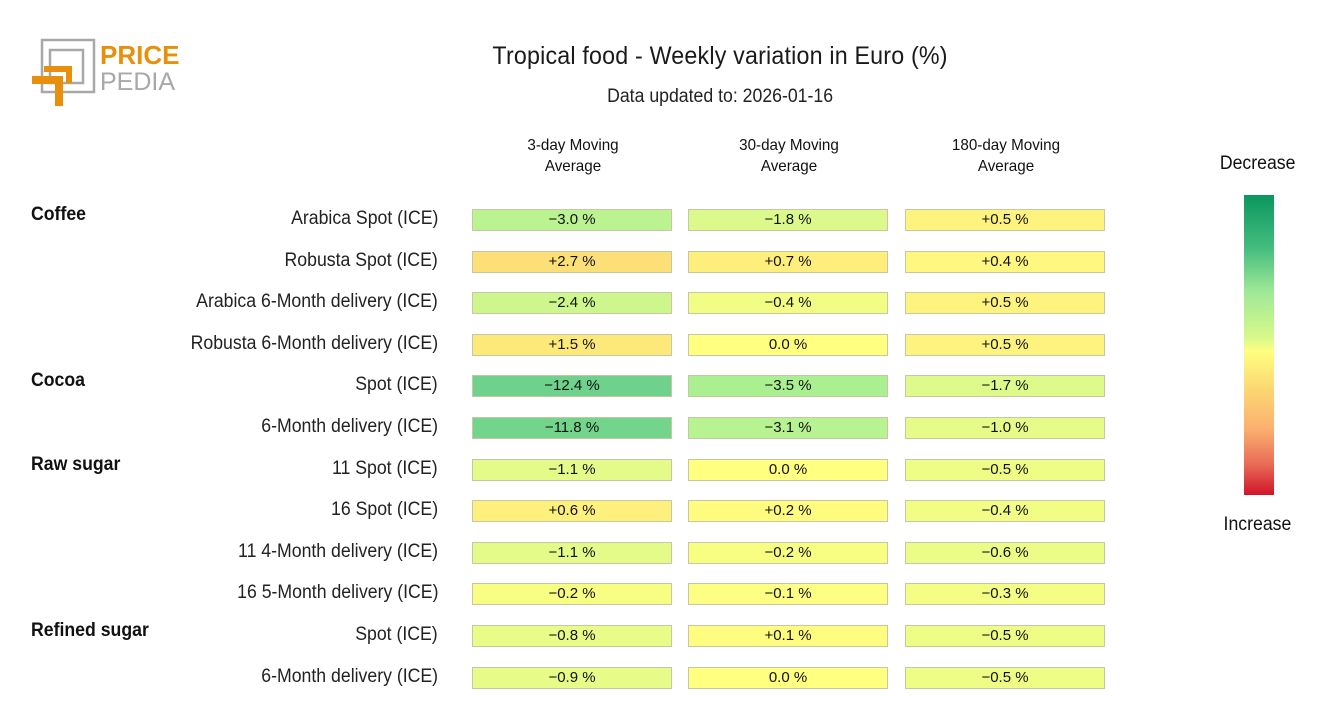  What do you see at coordinates (720, 96) in the screenshot?
I see `chart-subtitle: Data updated to: 2026-01-16` at bounding box center [720, 96].